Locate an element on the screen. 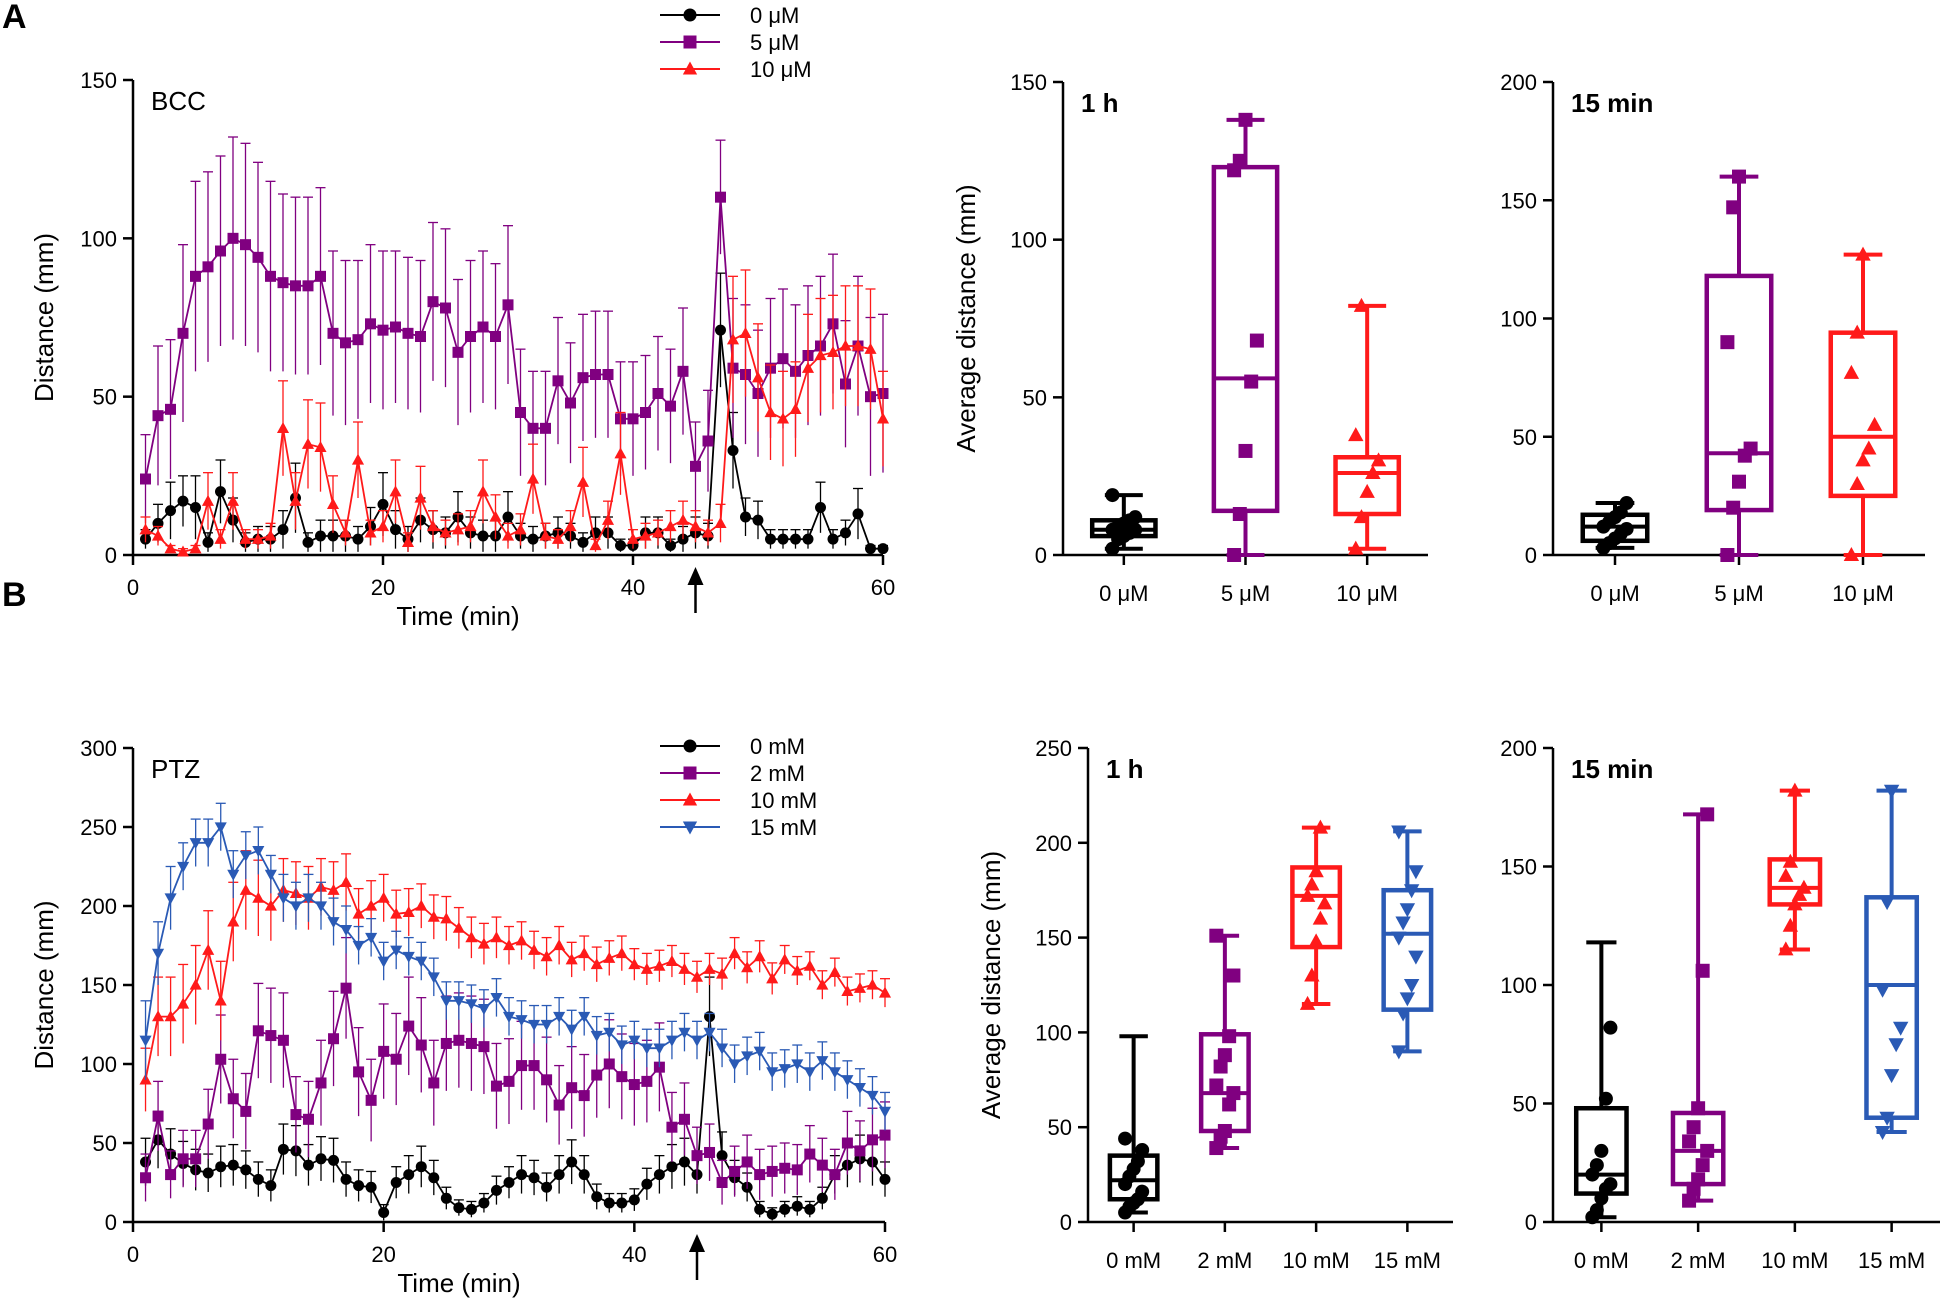  B-time-y-tick-label: 0 is located at coordinates (111, 1222).